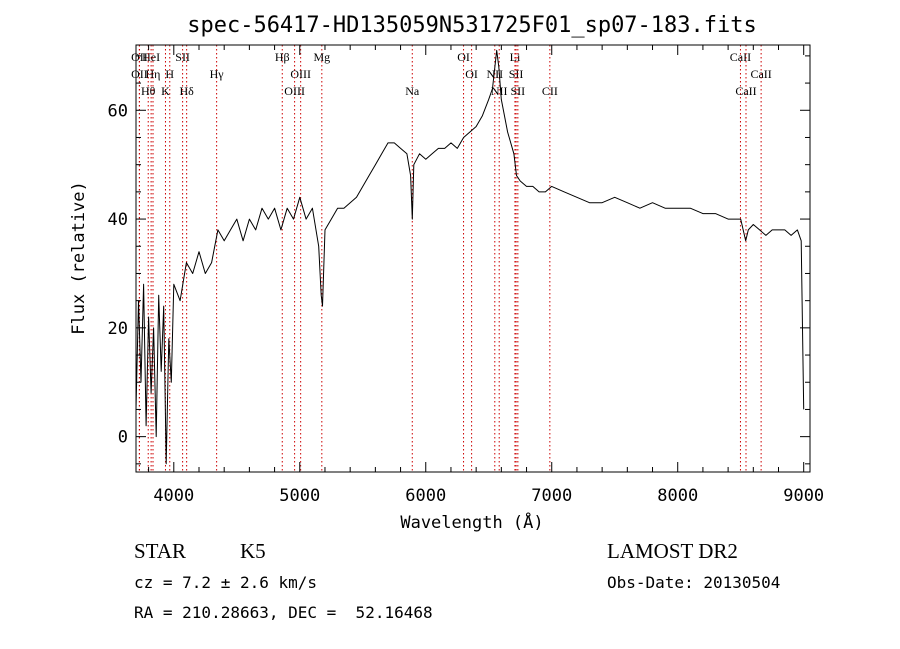  I want to click on marker-label-3: Hβ, so click(282, 57).